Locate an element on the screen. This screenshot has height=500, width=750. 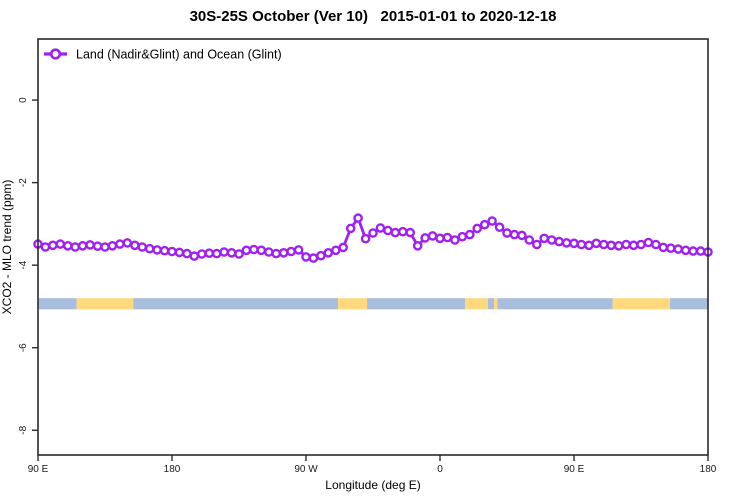
data-series is located at coordinates (373, 238).